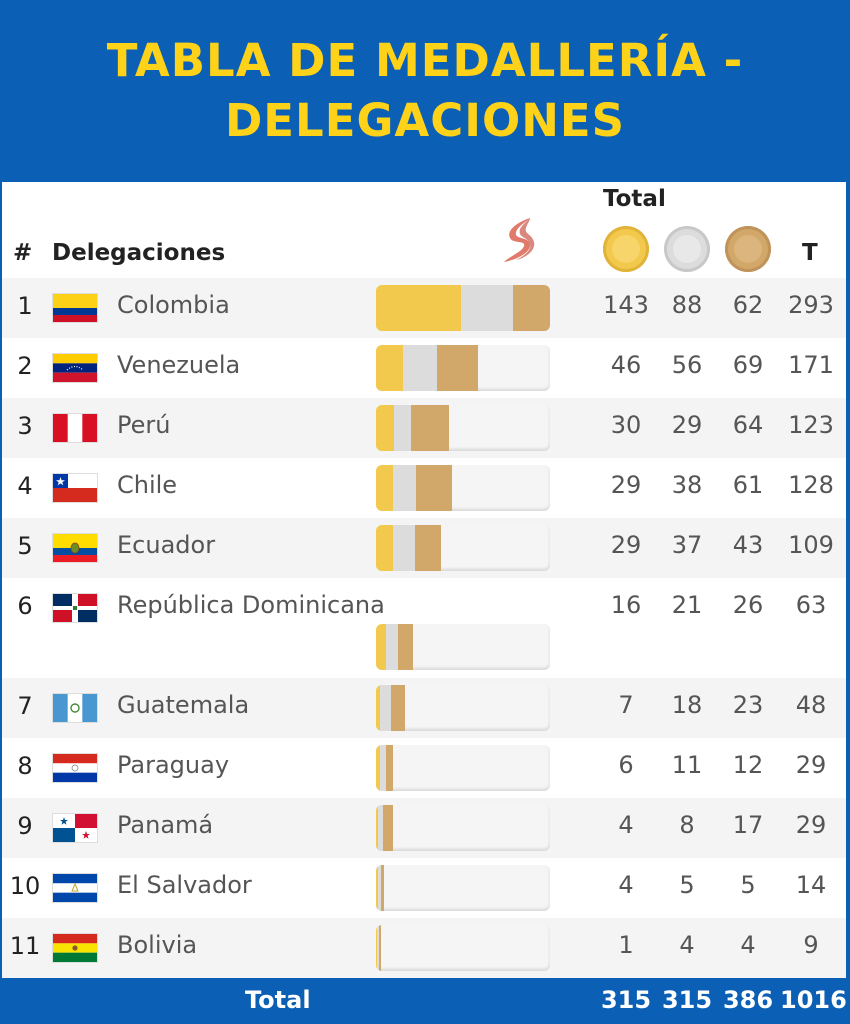 The height and width of the screenshot is (1024, 850). Describe the element at coordinates (75, 608) in the screenshot. I see `flag-dominican-republic-icon` at that location.